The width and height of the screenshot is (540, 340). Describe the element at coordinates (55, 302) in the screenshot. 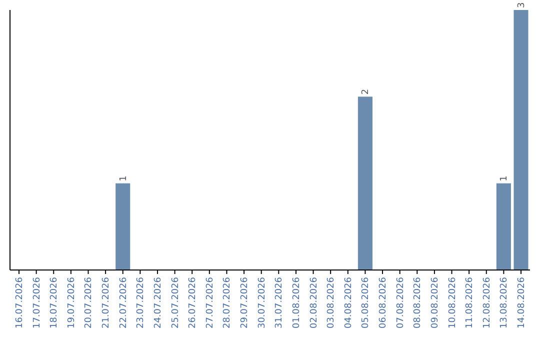

I see `x-tick-label: 18.07.2026` at that location.